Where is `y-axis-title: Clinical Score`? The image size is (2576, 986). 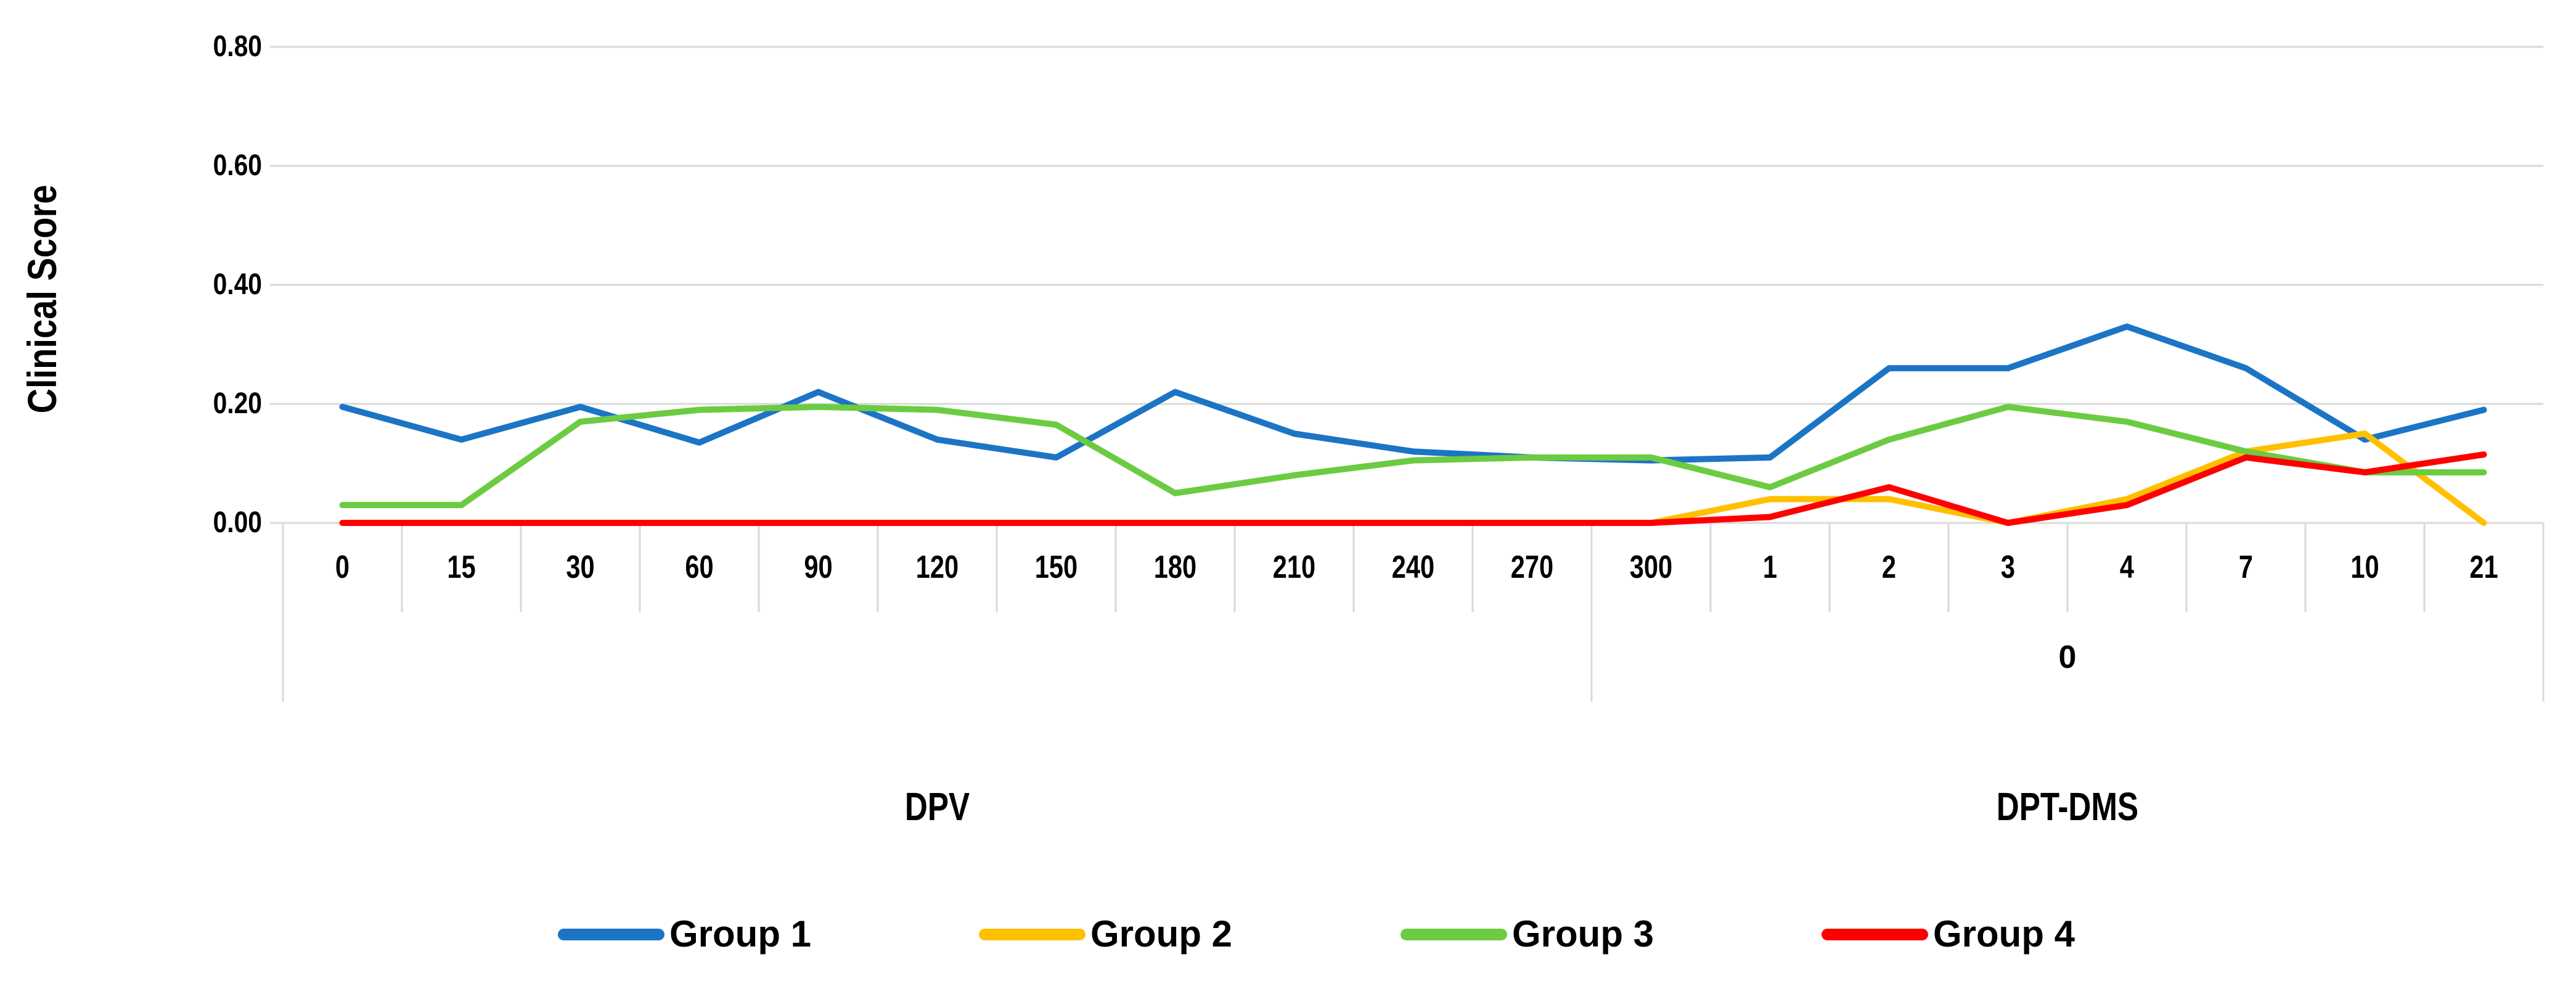
y-axis-title: Clinical Score is located at coordinates (42, 299).